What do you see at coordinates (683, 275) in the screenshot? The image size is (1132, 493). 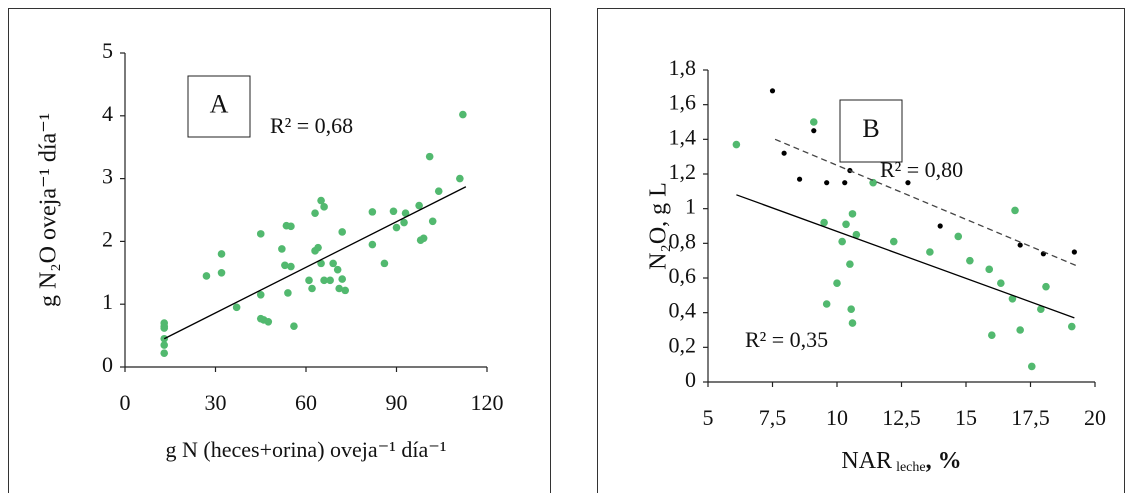 I see `y-tick-label: 0,6` at bounding box center [683, 275].